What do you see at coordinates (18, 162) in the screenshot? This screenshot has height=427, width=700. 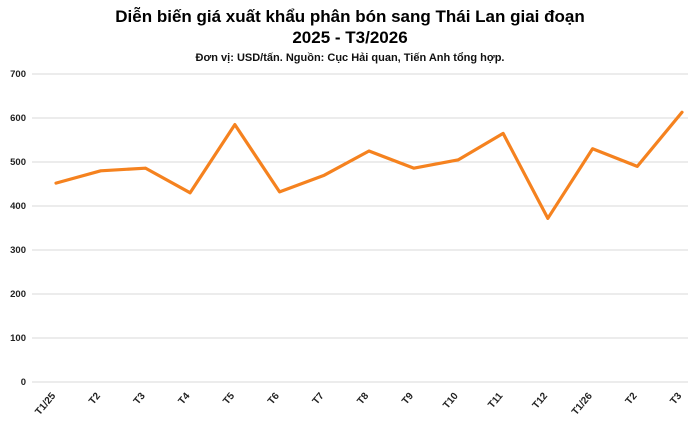 I see `y-tick-label: 500` at bounding box center [18, 162].